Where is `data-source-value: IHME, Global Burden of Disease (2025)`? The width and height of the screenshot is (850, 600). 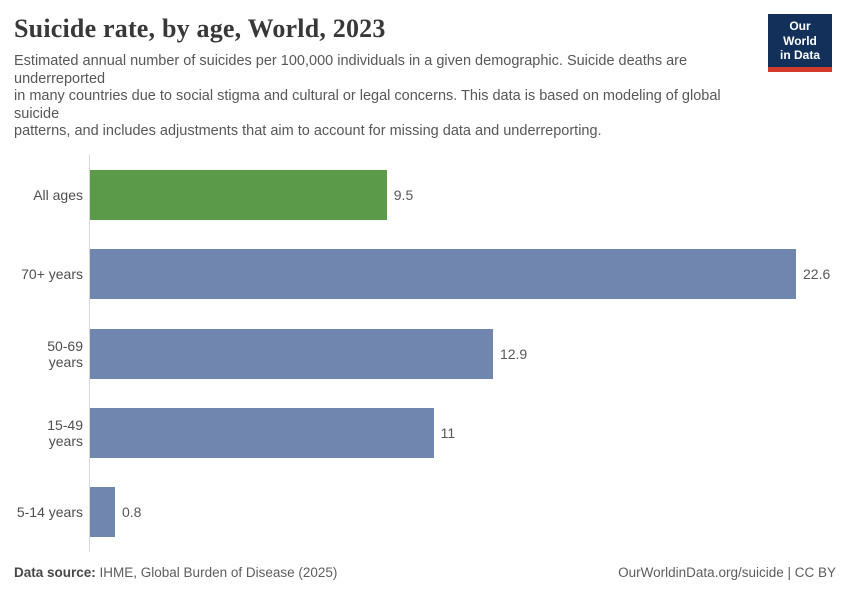 data-source-value: IHME, Global Burden of Disease (2025) is located at coordinates (218, 572).